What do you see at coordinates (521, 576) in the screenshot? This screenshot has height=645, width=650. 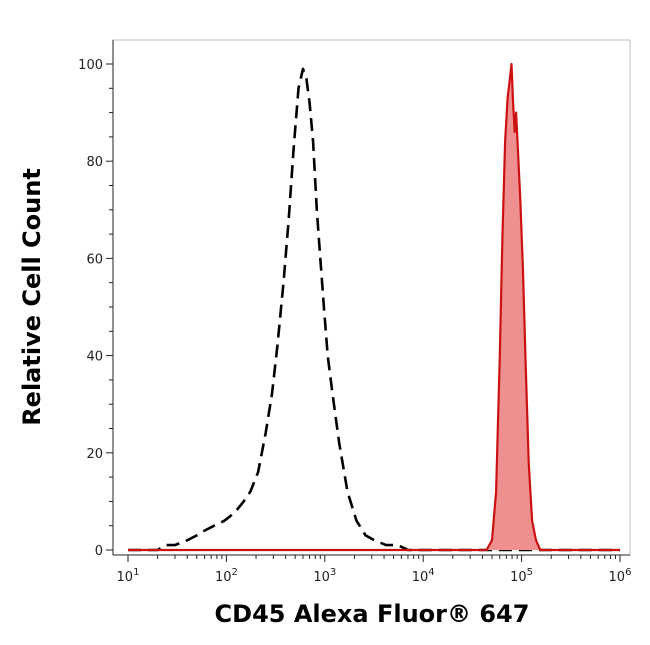 I see `x-tick-label: 10⁵` at bounding box center [521, 576].